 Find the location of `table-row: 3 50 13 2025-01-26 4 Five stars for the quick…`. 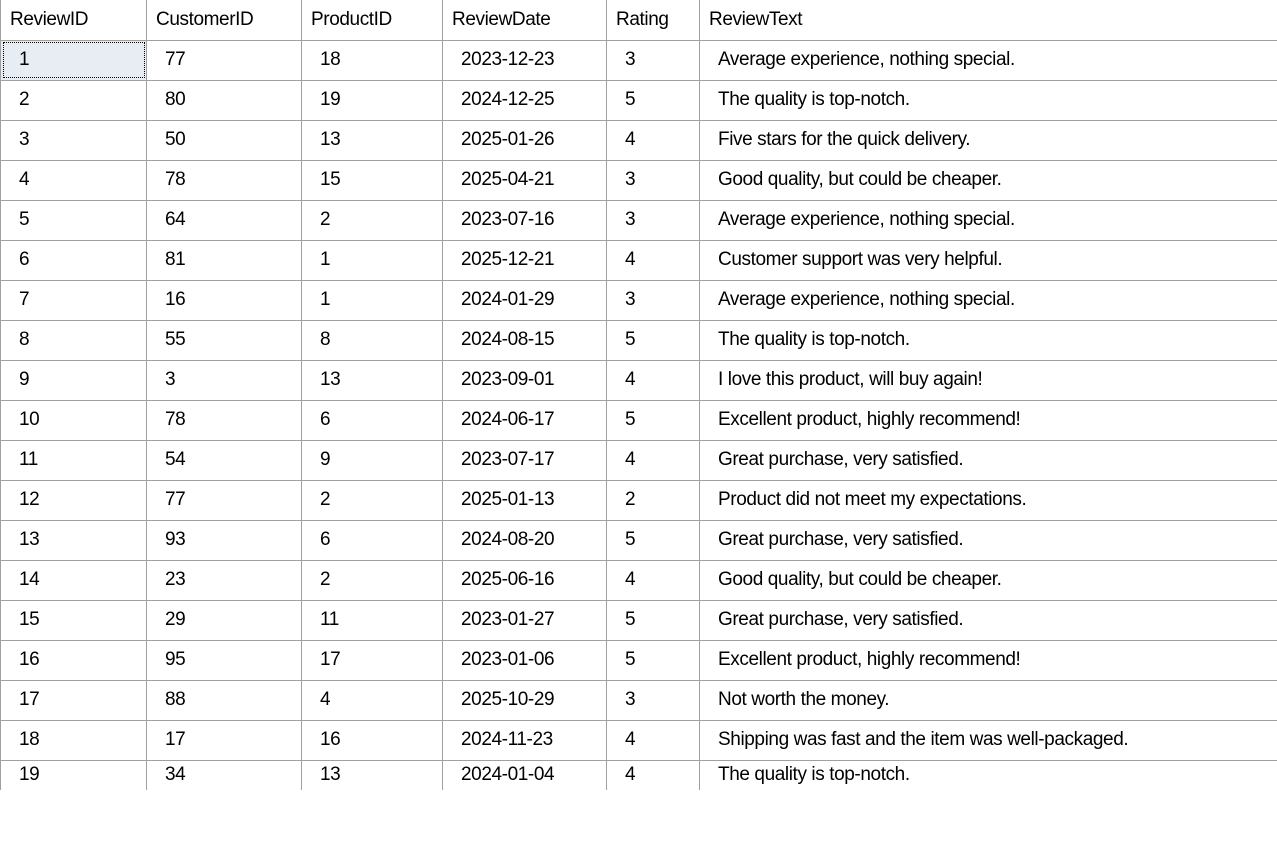

table-row: 3 50 13 2025-01-26 4 Five stars for the quick… is located at coordinates (638, 140).